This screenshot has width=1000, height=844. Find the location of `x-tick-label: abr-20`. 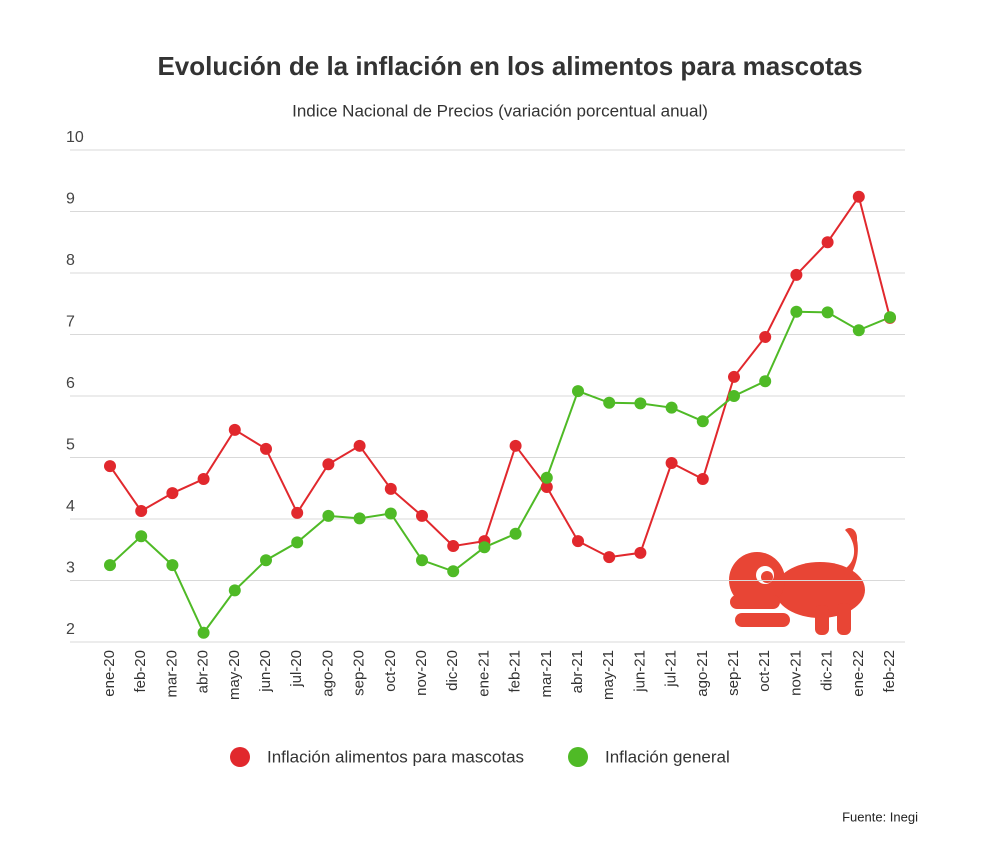

x-tick-label: abr-20 is located at coordinates (203, 671).